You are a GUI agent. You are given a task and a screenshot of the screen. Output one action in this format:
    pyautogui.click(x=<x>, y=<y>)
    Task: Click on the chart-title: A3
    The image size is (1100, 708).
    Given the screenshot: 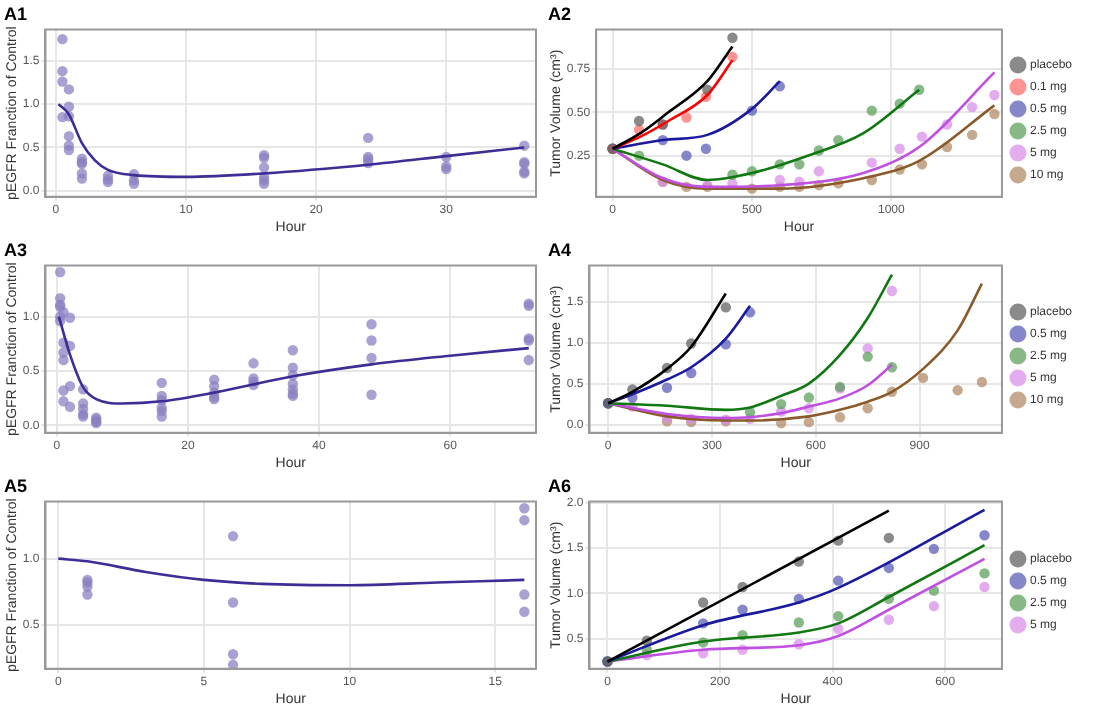 What is the action you would take?
    pyautogui.click(x=16, y=249)
    